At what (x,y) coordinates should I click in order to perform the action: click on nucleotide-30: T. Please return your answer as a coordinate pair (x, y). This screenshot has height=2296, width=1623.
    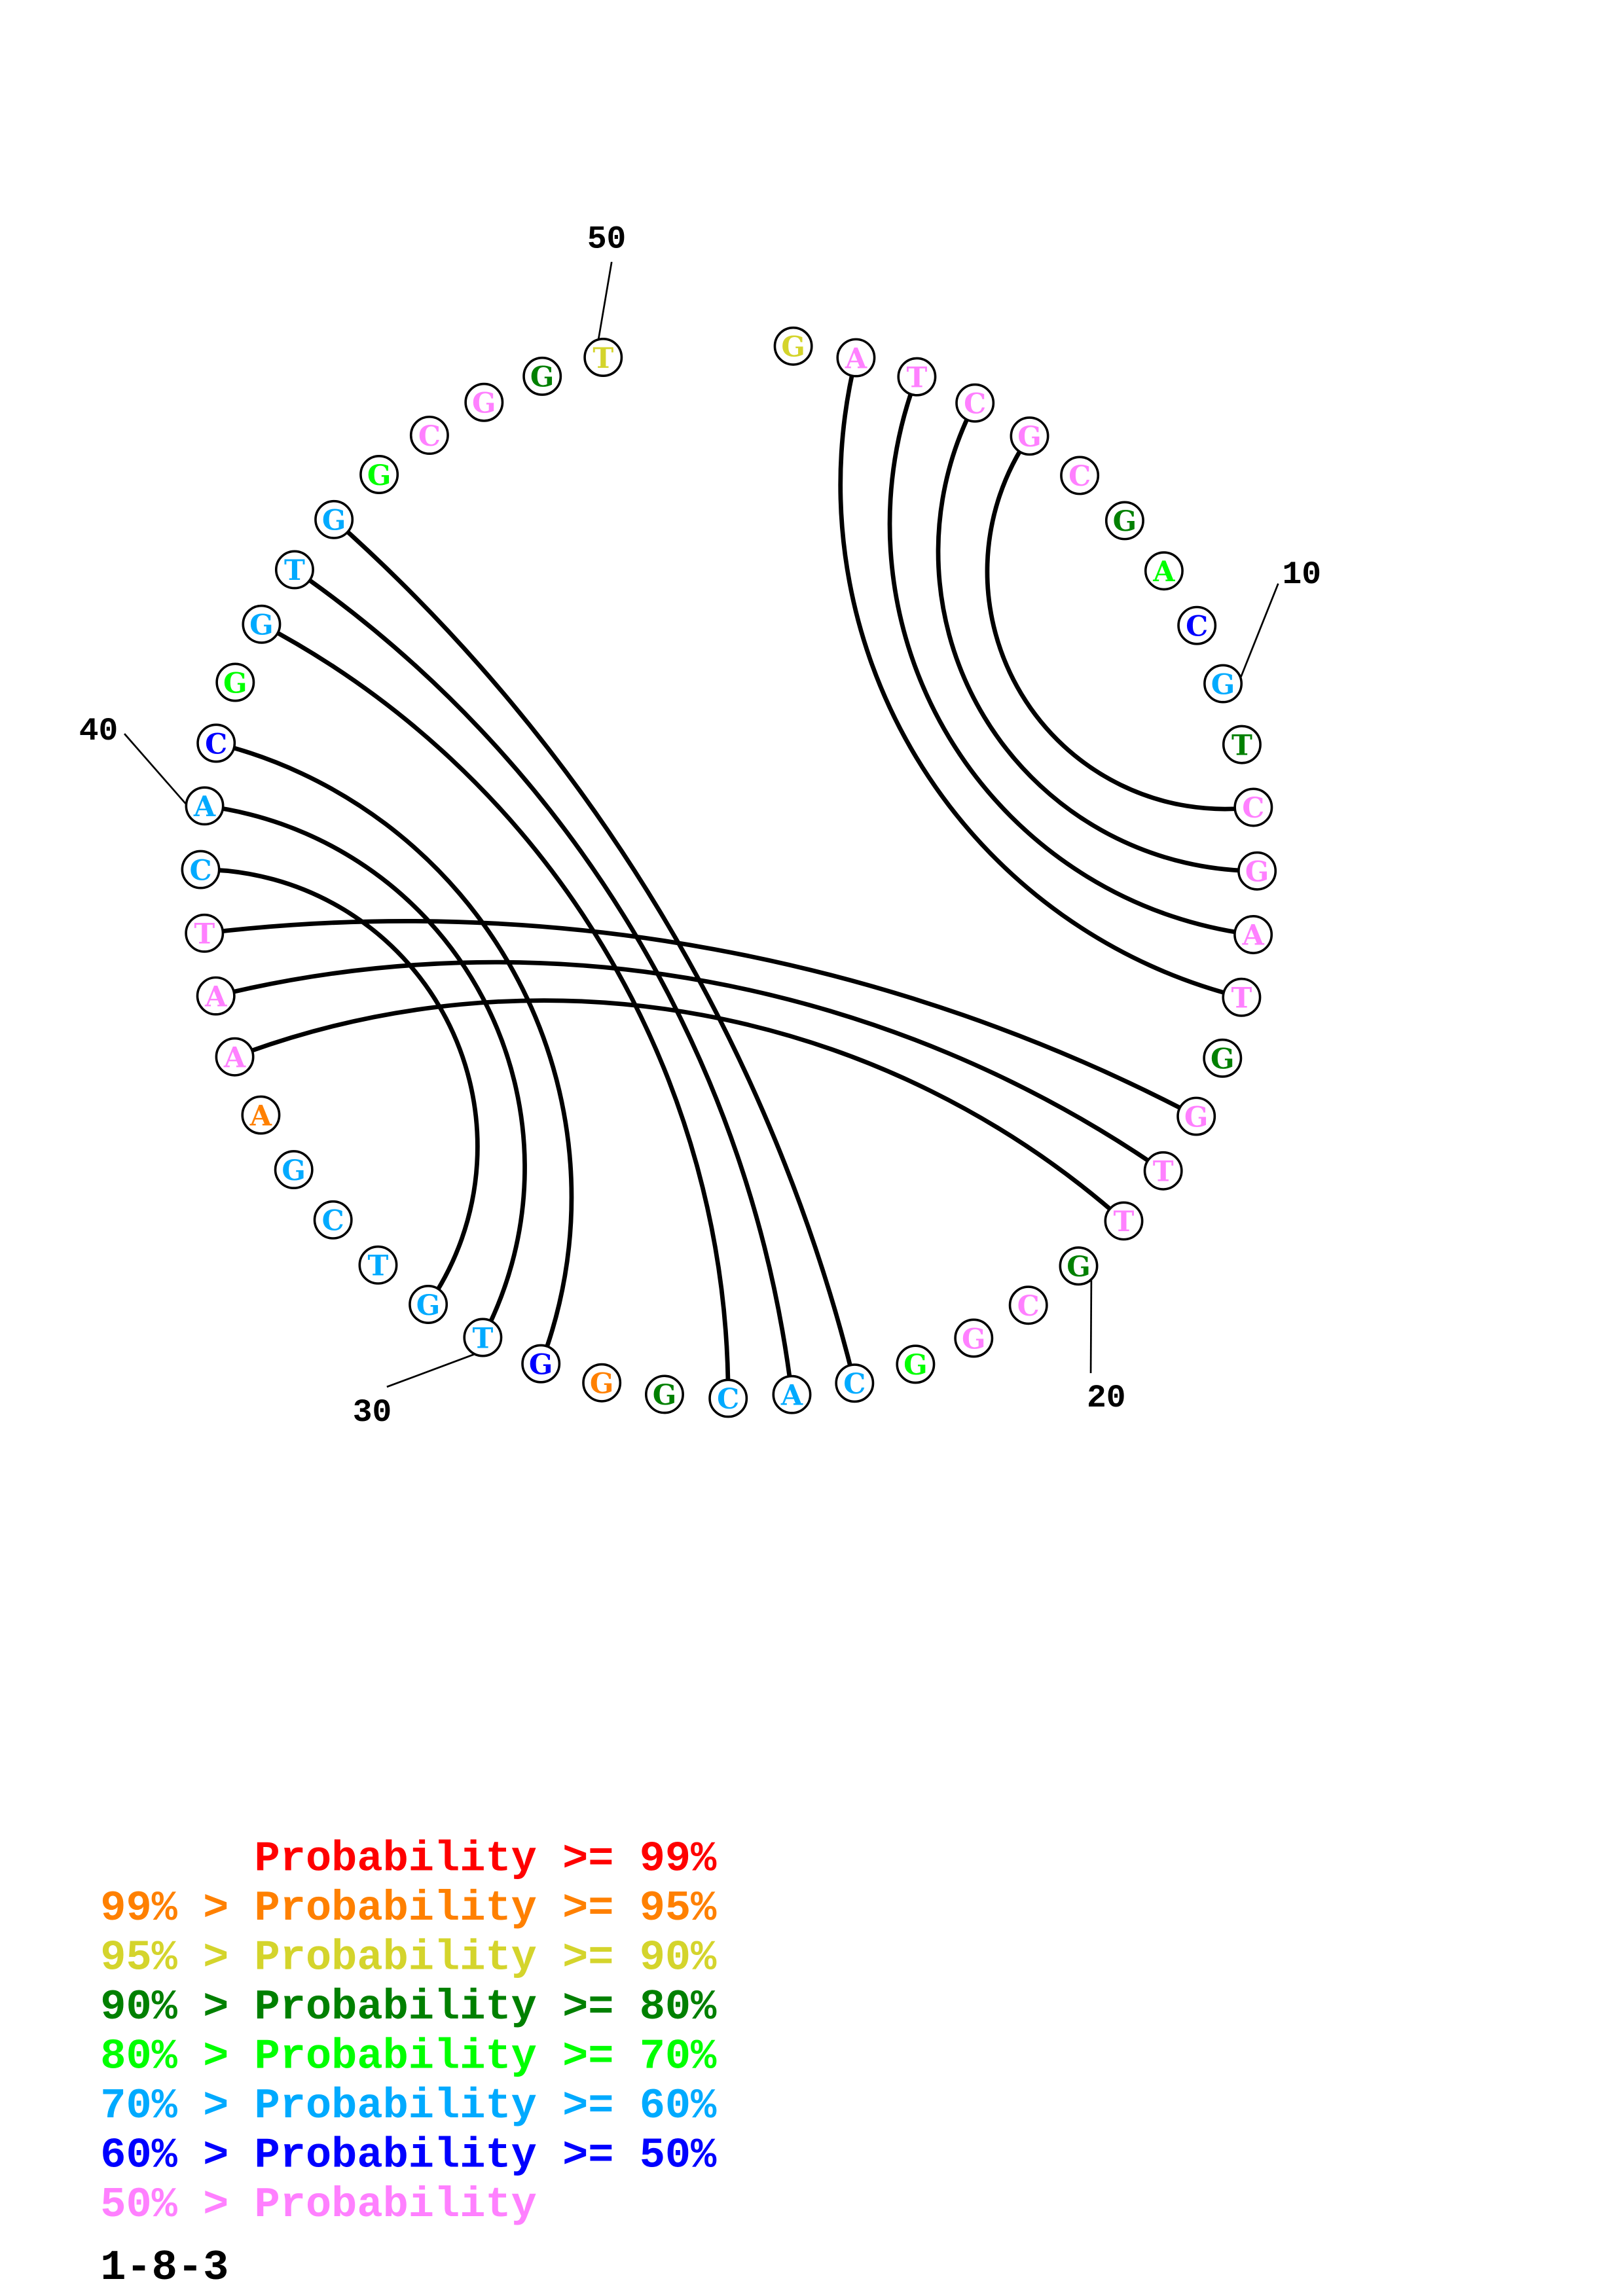
    Looking at the image, I should click on (483, 1337).